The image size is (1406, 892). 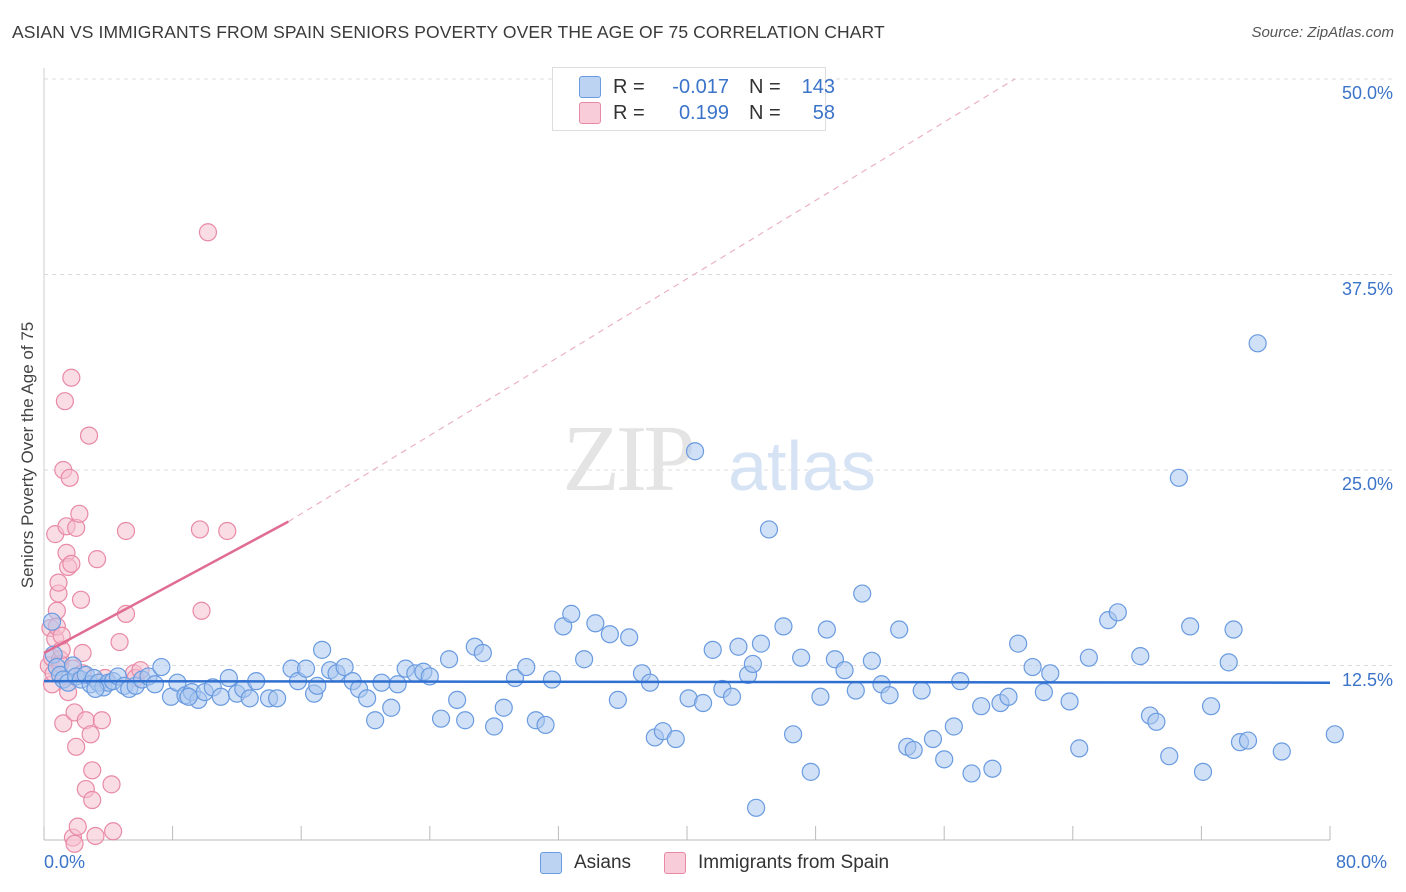 What do you see at coordinates (629, 86) in the screenshot?
I see `legend-r-label: R =` at bounding box center [629, 86].